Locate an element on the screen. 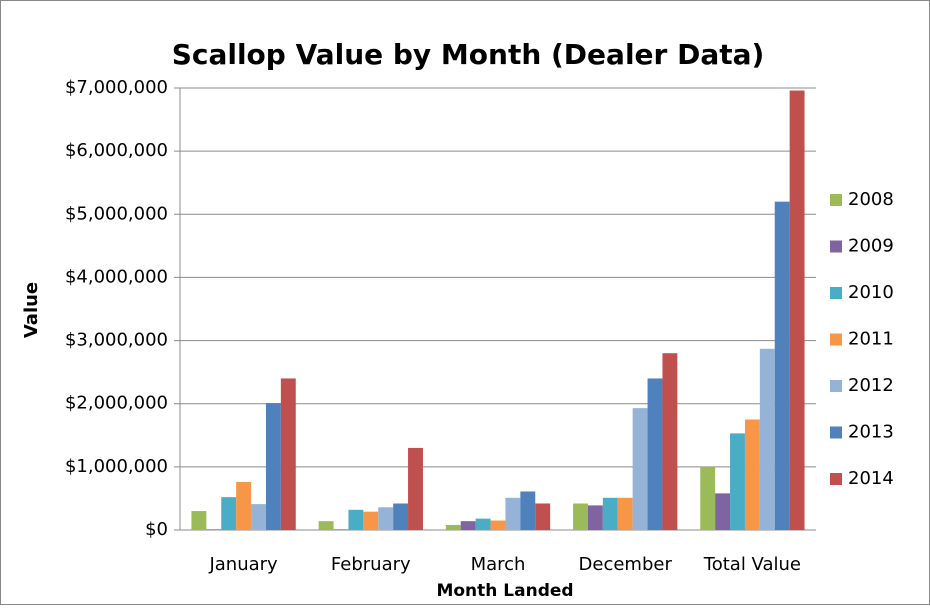 This screenshot has height=609, width=930. legend-label: 2011 is located at coordinates (871, 339).